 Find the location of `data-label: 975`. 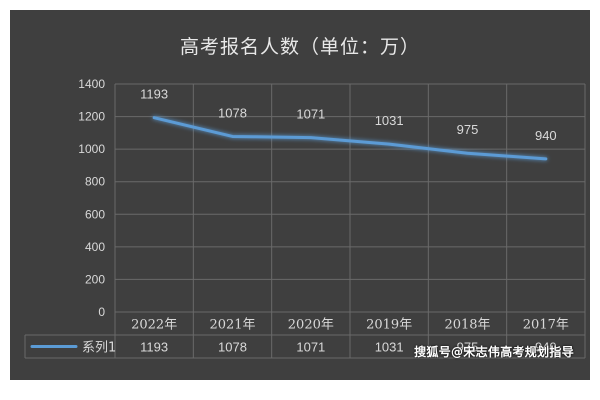

data-label: 975 is located at coordinates (468, 129).